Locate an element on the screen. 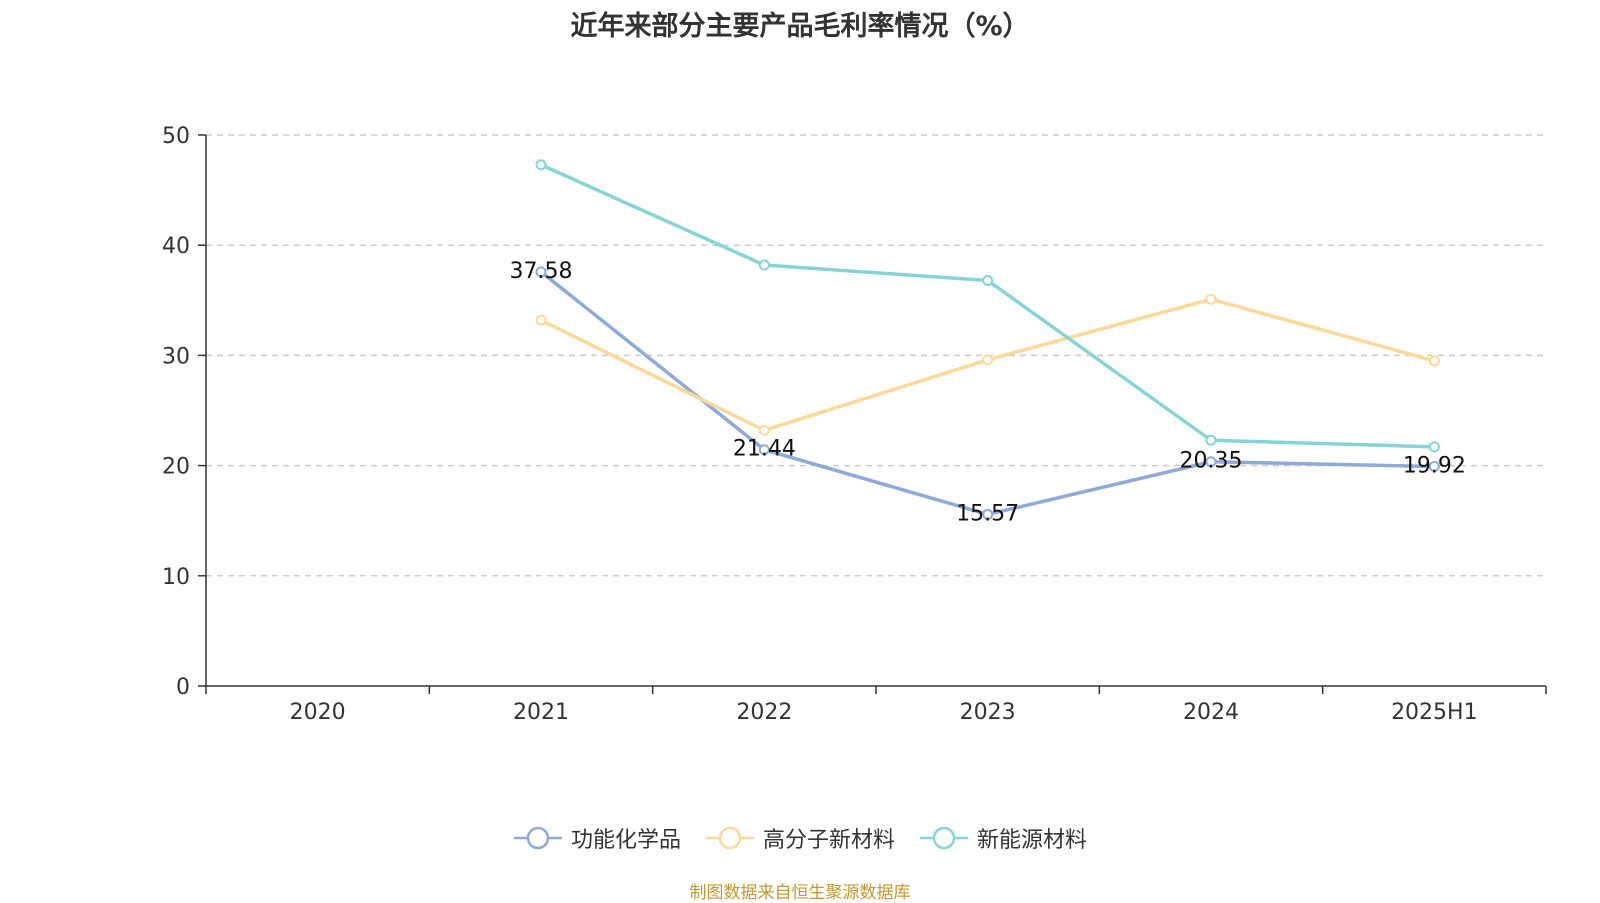 This screenshot has width=1600, height=903. data-label: 19.92 is located at coordinates (1434, 465).